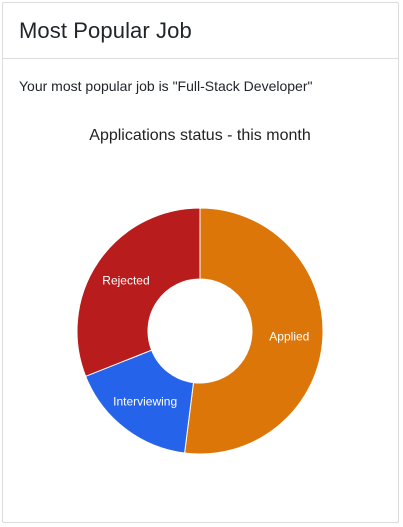  Describe the element at coordinates (138, 292) in the screenshot. I see `slice-rejected` at that location.